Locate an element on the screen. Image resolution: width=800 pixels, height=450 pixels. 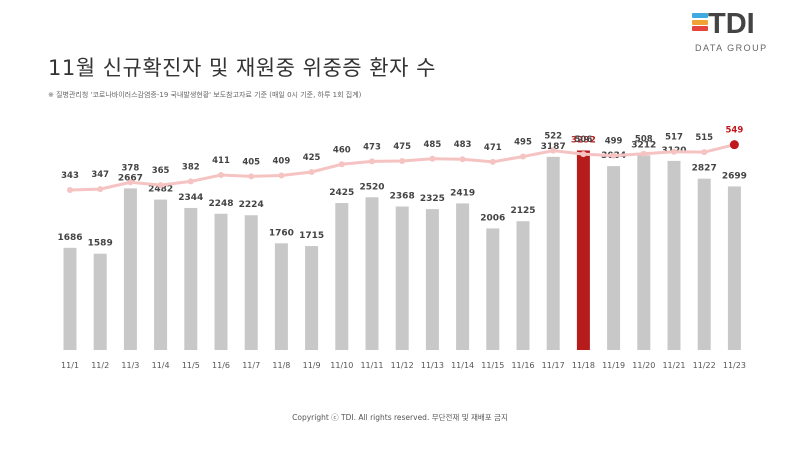
line-value-label: 483 is located at coordinates (463, 145).